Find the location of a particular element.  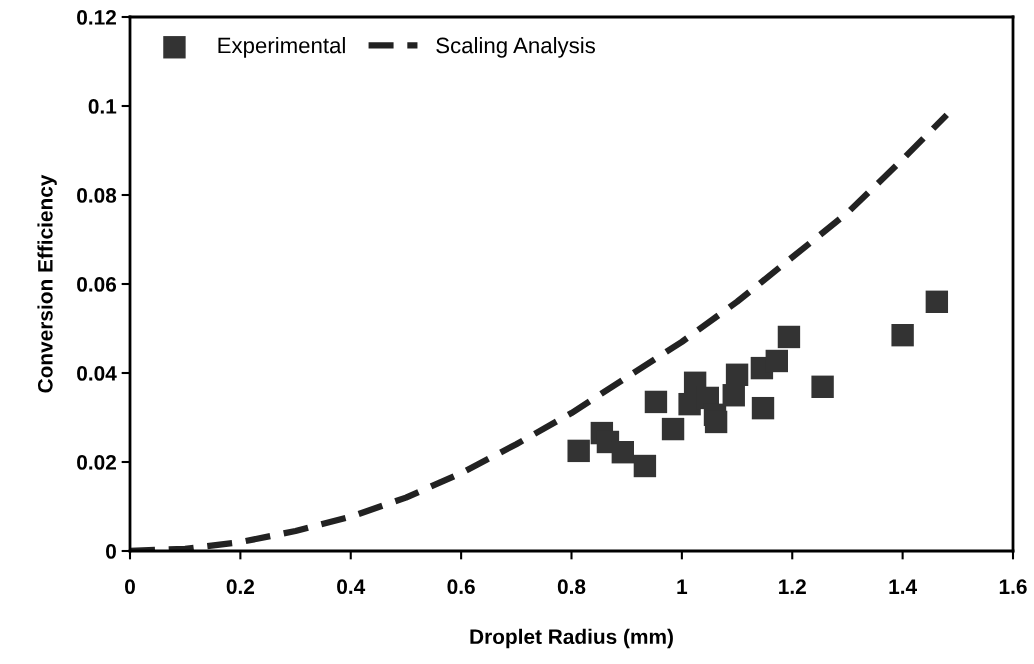

x-tick-label: 0 is located at coordinates (130, 587).